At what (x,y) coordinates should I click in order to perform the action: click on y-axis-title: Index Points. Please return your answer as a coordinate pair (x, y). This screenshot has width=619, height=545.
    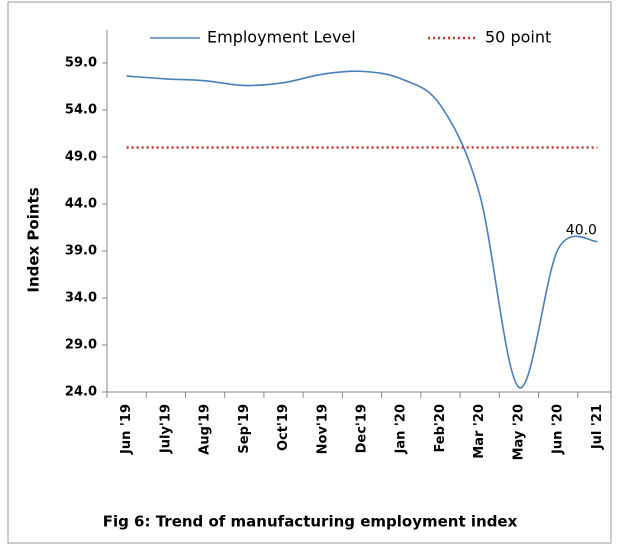
    Looking at the image, I should click on (34, 239).